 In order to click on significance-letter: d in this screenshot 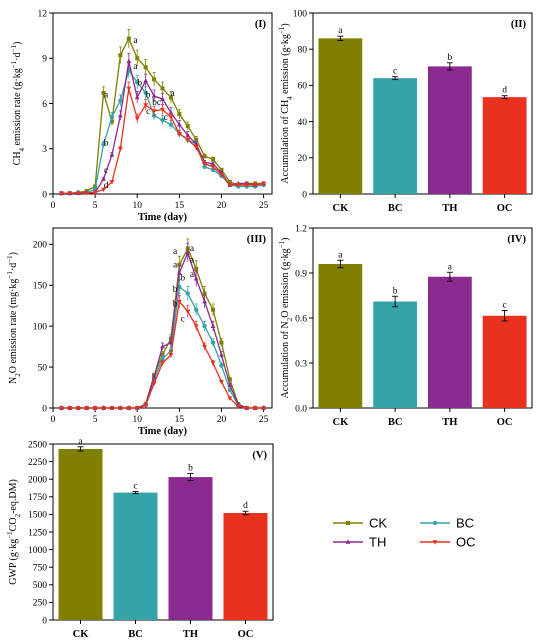, I will do `click(504, 91)`.